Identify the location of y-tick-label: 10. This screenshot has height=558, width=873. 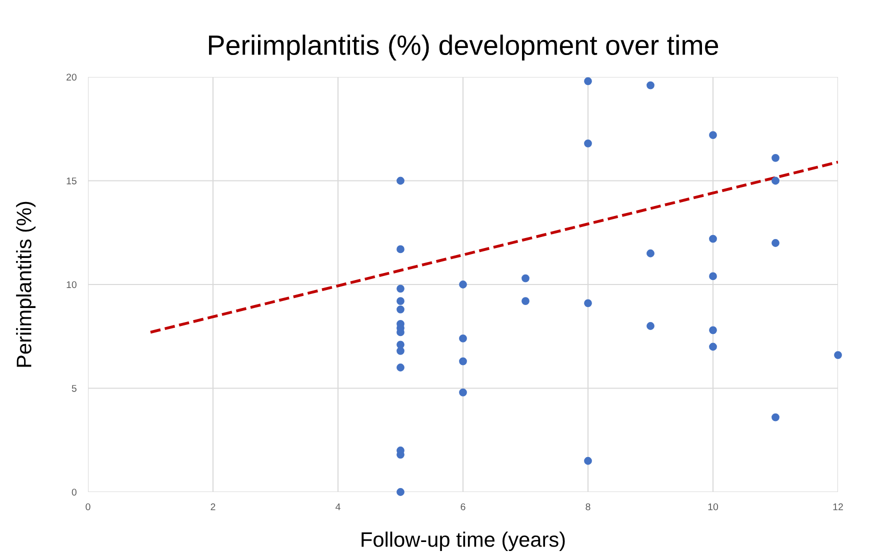
(71, 284).